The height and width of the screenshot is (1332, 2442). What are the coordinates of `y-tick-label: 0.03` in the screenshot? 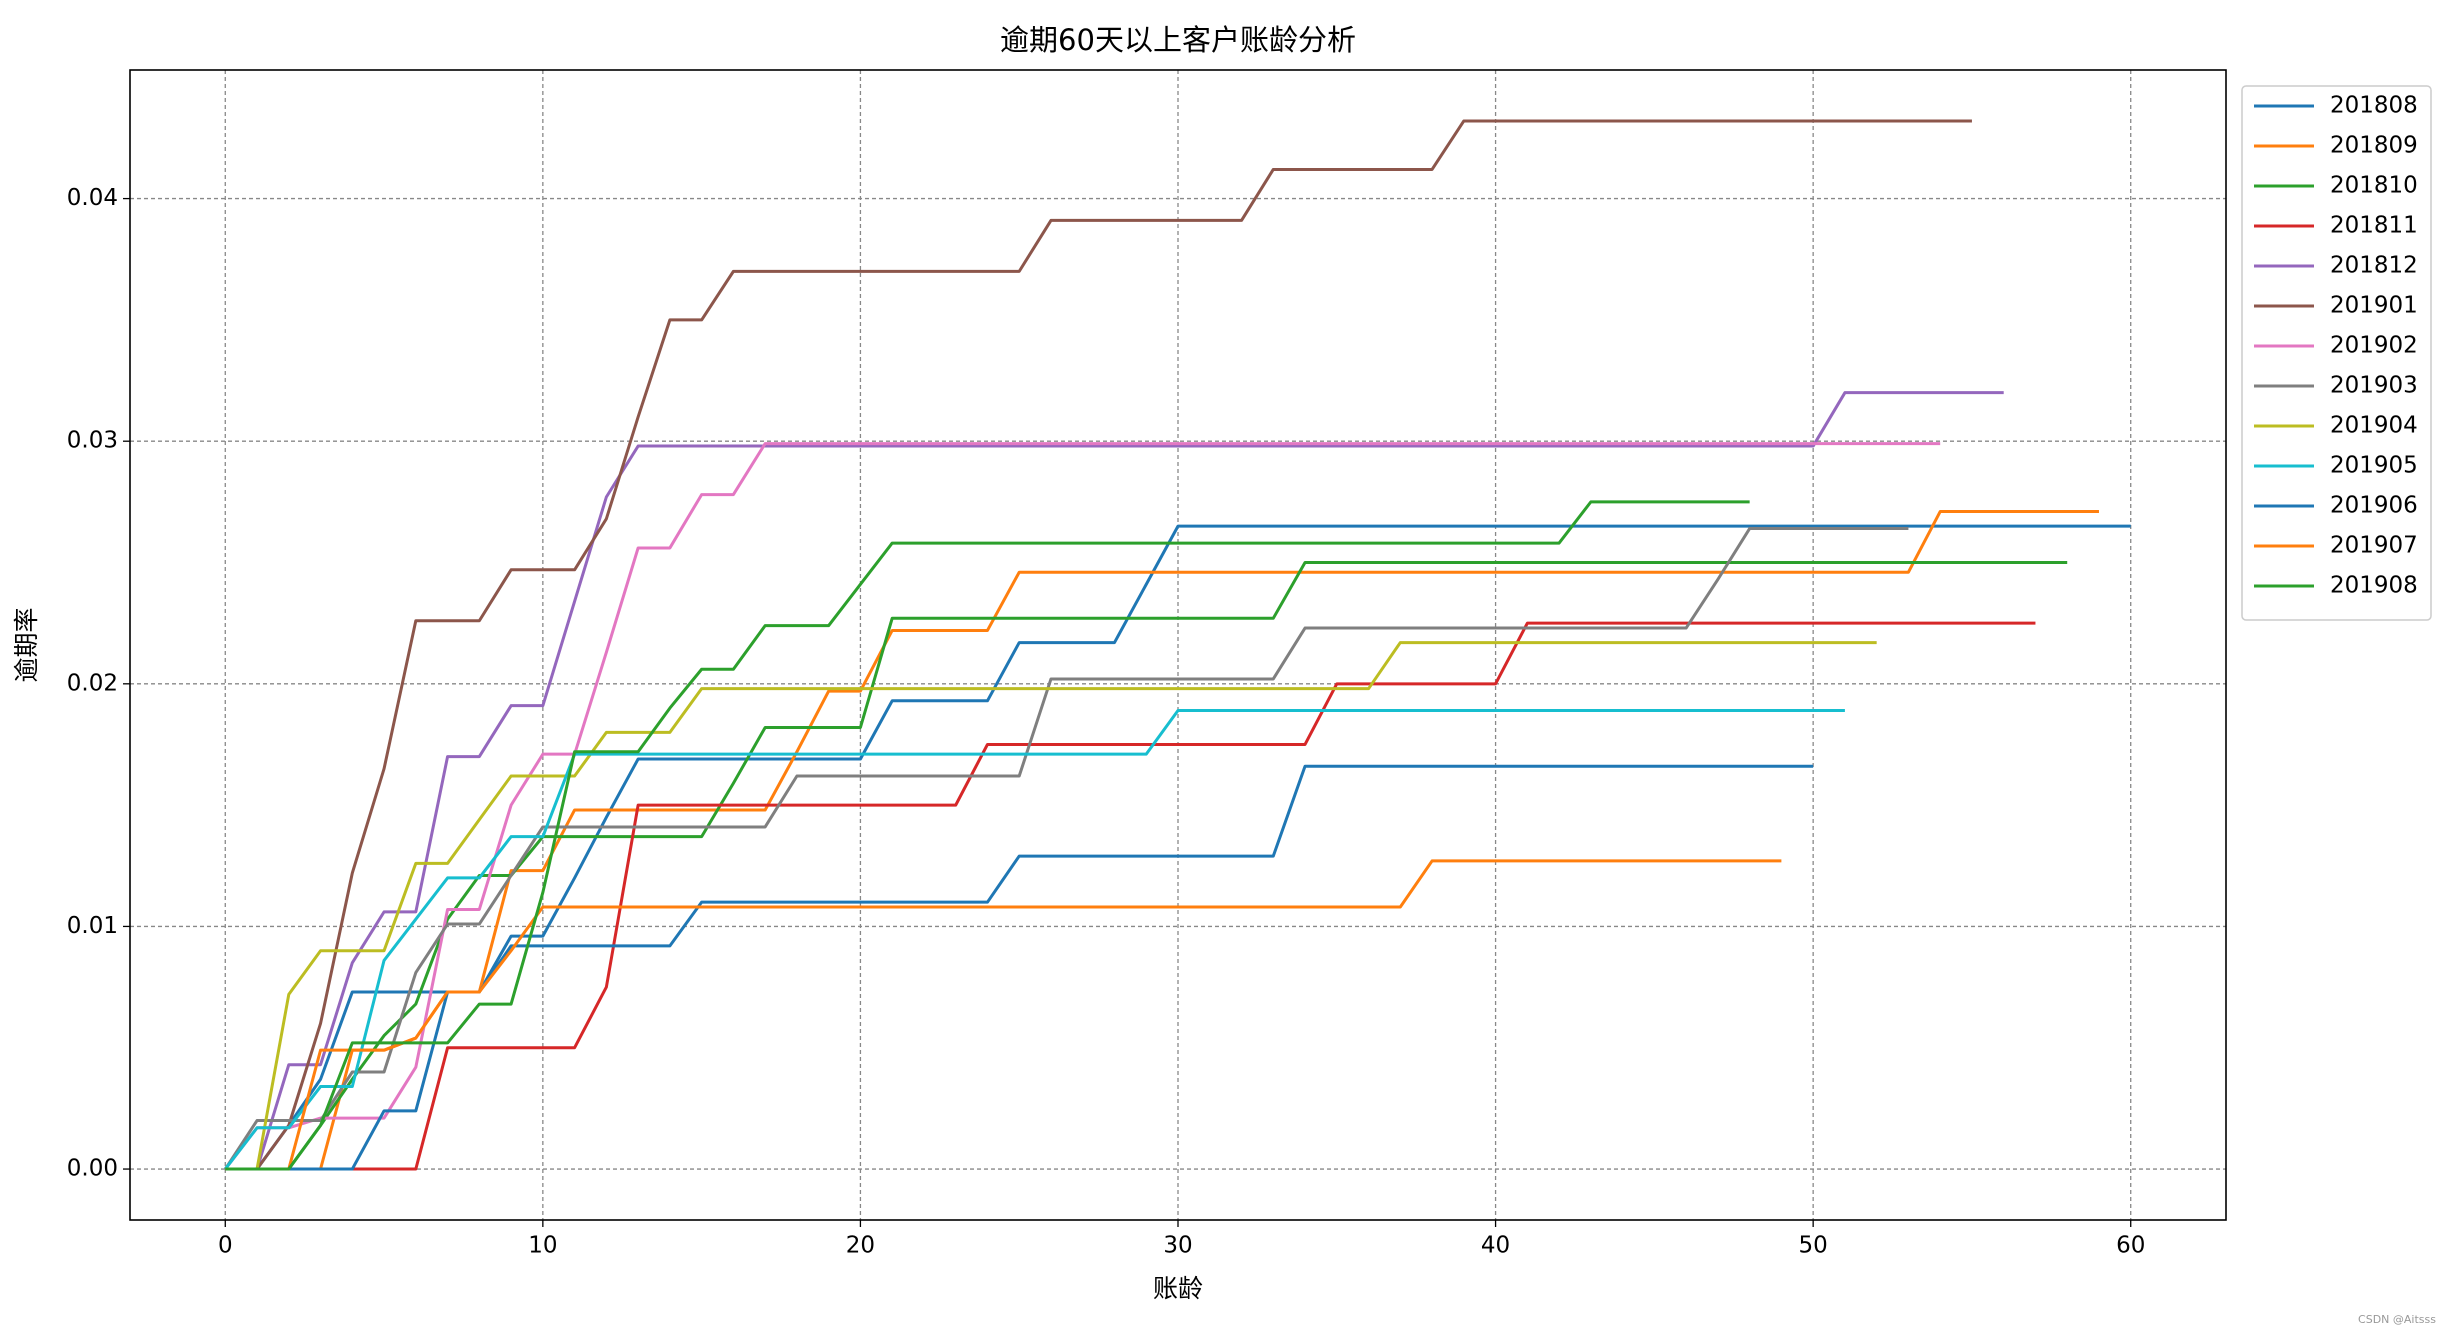 It's located at (92, 441).